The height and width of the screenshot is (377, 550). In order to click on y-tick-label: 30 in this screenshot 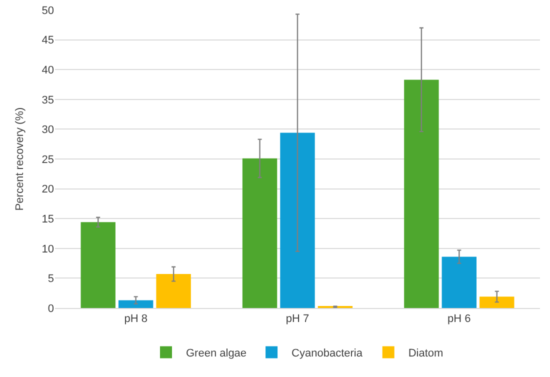, I will do `click(48, 130)`.